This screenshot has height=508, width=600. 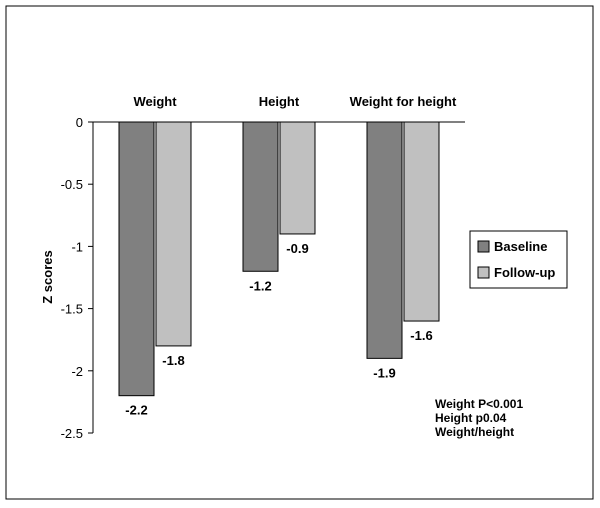 What do you see at coordinates (520, 246) in the screenshot?
I see `legend-label-baseline: Baseline` at bounding box center [520, 246].